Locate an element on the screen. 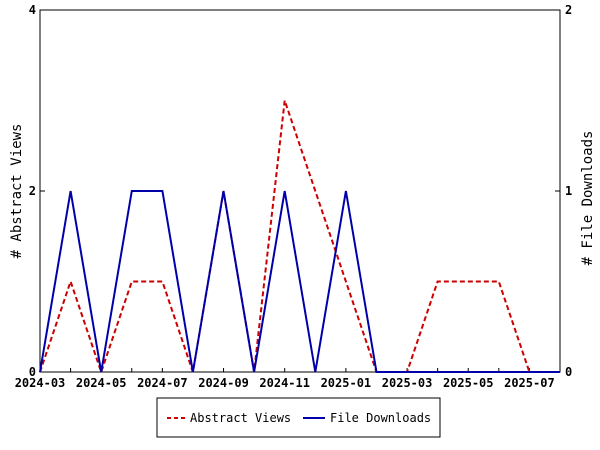  x-tick-label: 2025-01 is located at coordinates (346, 383).